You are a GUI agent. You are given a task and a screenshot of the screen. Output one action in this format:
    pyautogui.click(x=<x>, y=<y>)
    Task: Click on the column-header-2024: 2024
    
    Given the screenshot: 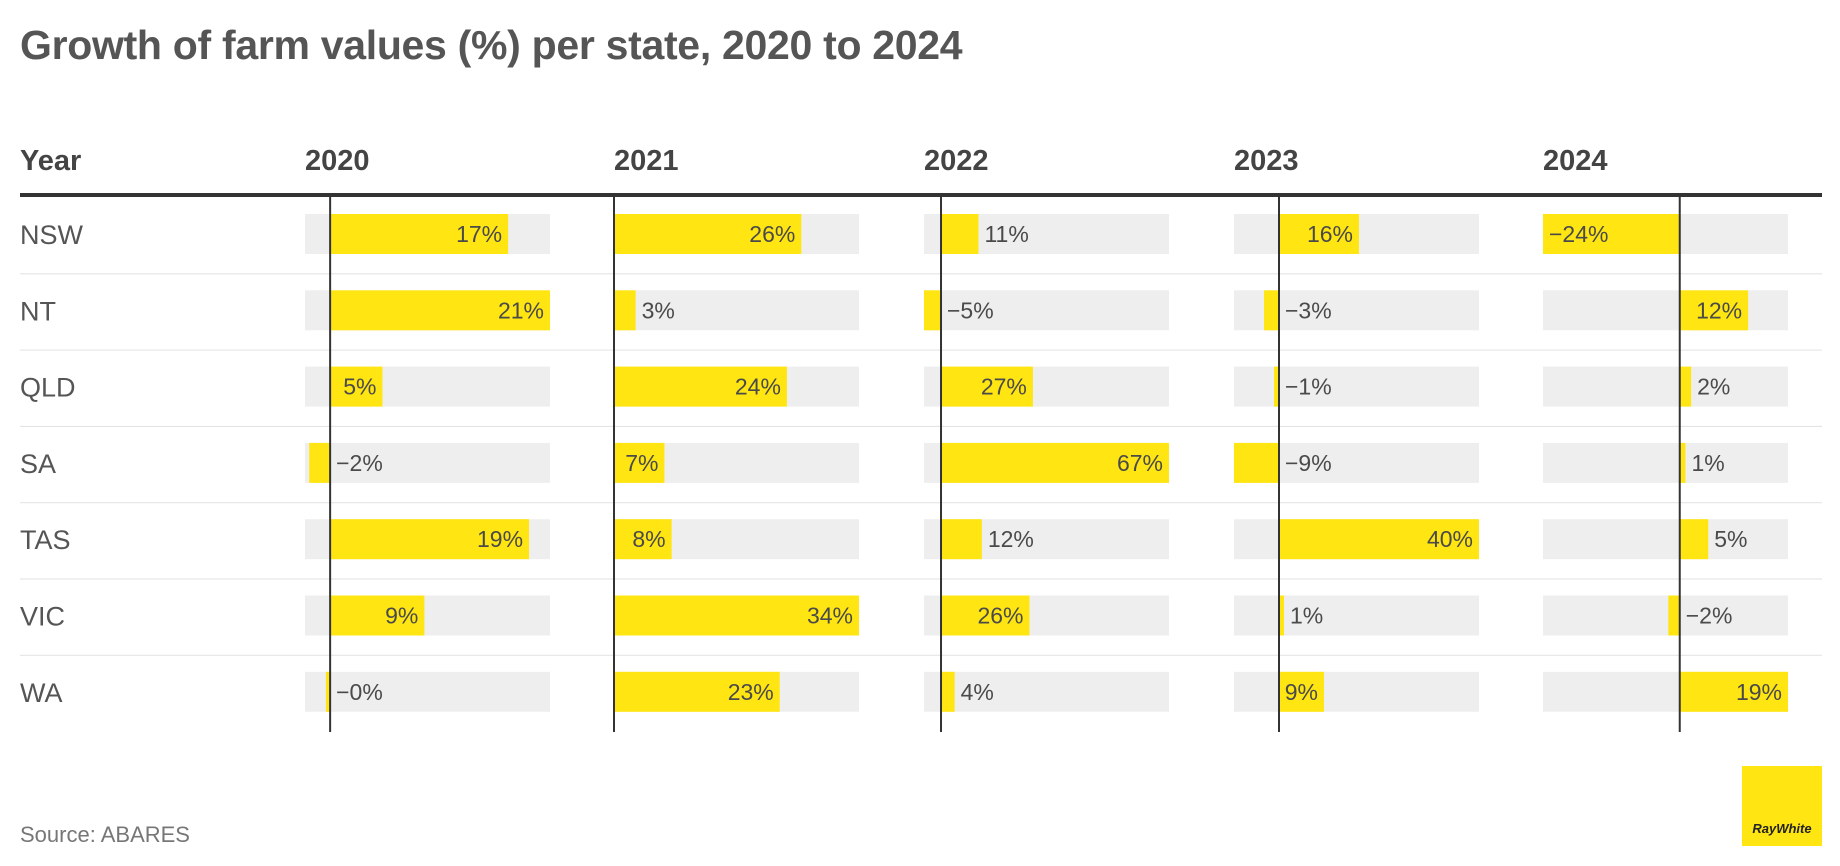 What is the action you would take?
    pyautogui.click(x=1575, y=161)
    